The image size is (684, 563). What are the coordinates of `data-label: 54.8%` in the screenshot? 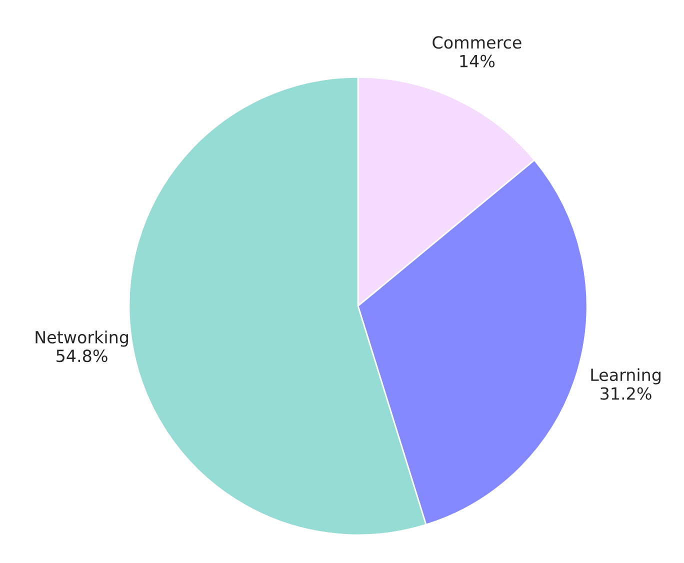 It's located at (82, 356).